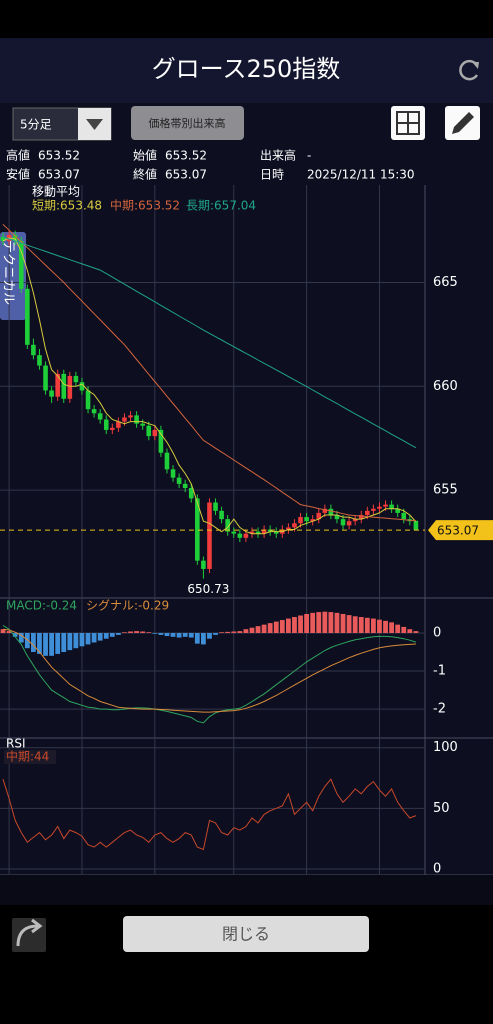 This screenshot has width=493, height=1024. I want to click on layout-button, so click(408, 123).